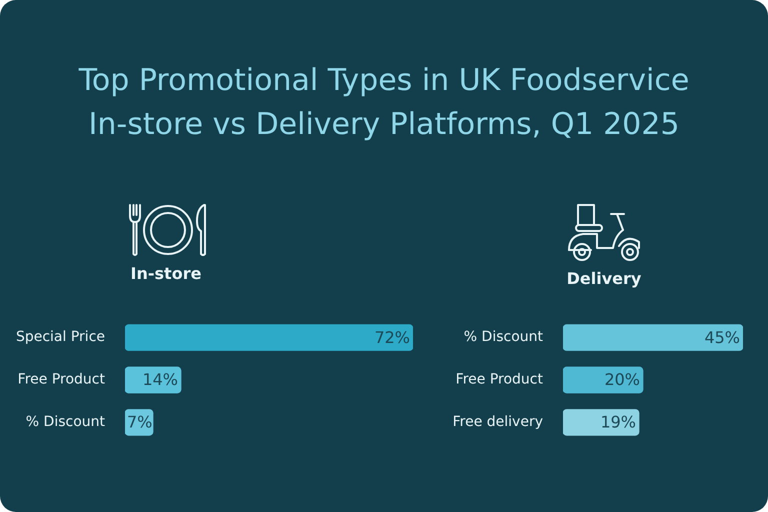 This screenshot has width=768, height=512. Describe the element at coordinates (60, 337) in the screenshot. I see `y-tick-label: Special Price` at that location.